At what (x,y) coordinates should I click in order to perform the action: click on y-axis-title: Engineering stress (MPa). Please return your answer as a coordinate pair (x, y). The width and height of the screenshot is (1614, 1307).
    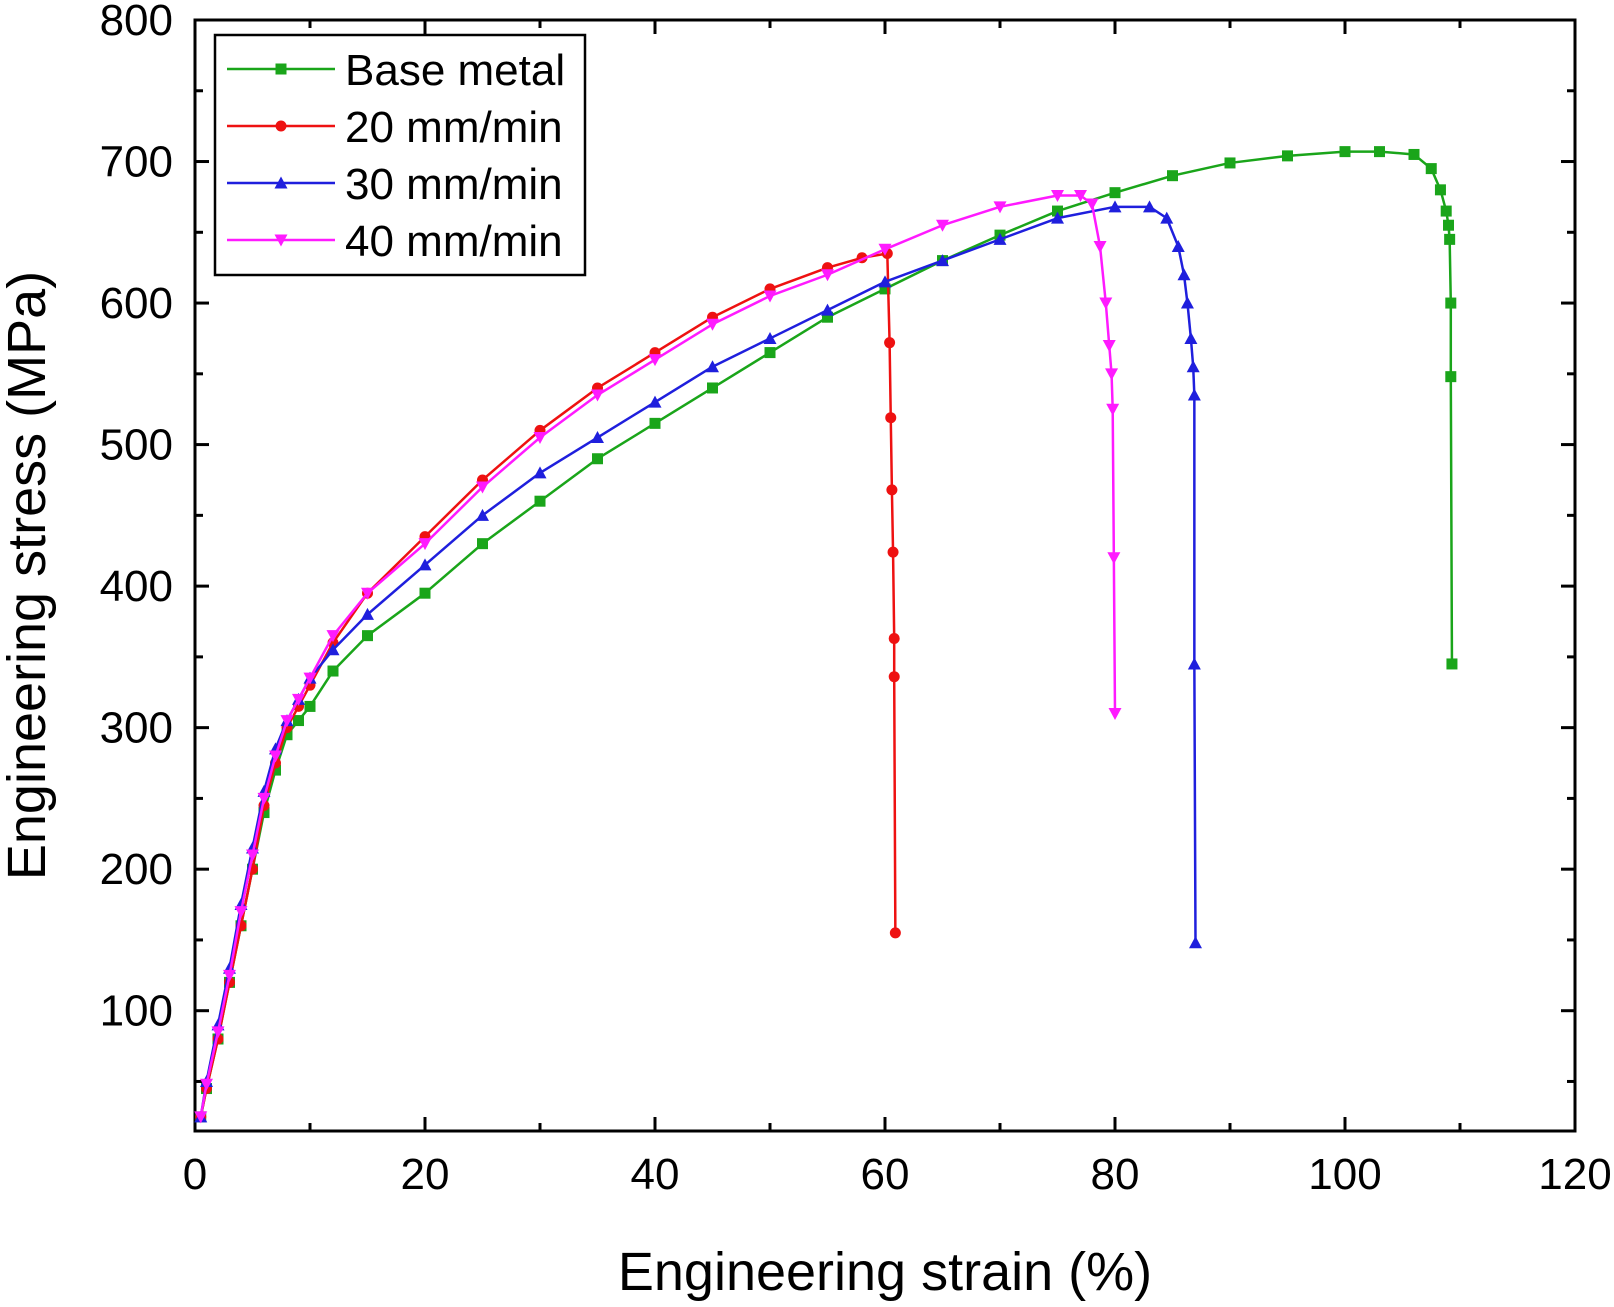
    Looking at the image, I should click on (28, 575).